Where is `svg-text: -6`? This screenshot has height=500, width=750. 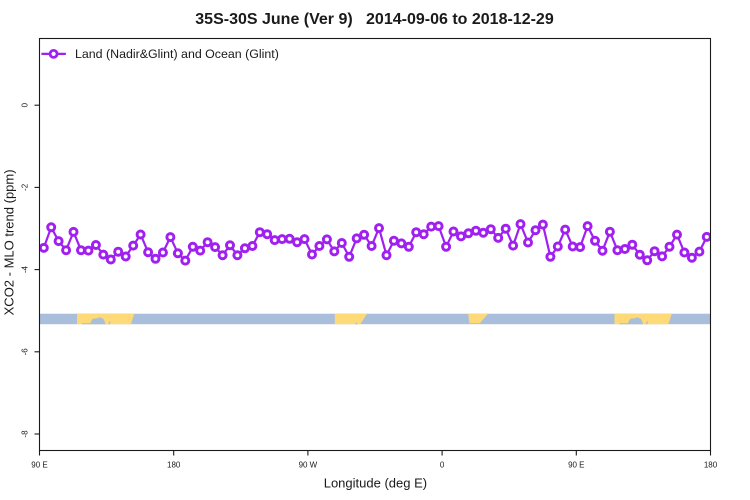 svg-text: -6 is located at coordinates (25, 352).